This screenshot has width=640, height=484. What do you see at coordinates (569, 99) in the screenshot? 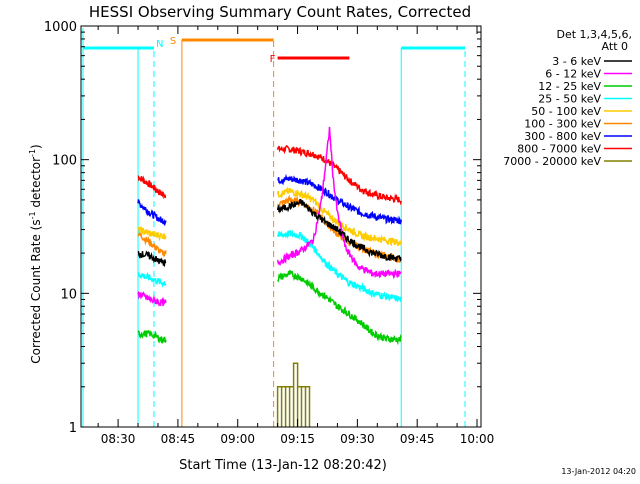
I see `legend-label-3: 25 - 50 keV` at bounding box center [569, 99].